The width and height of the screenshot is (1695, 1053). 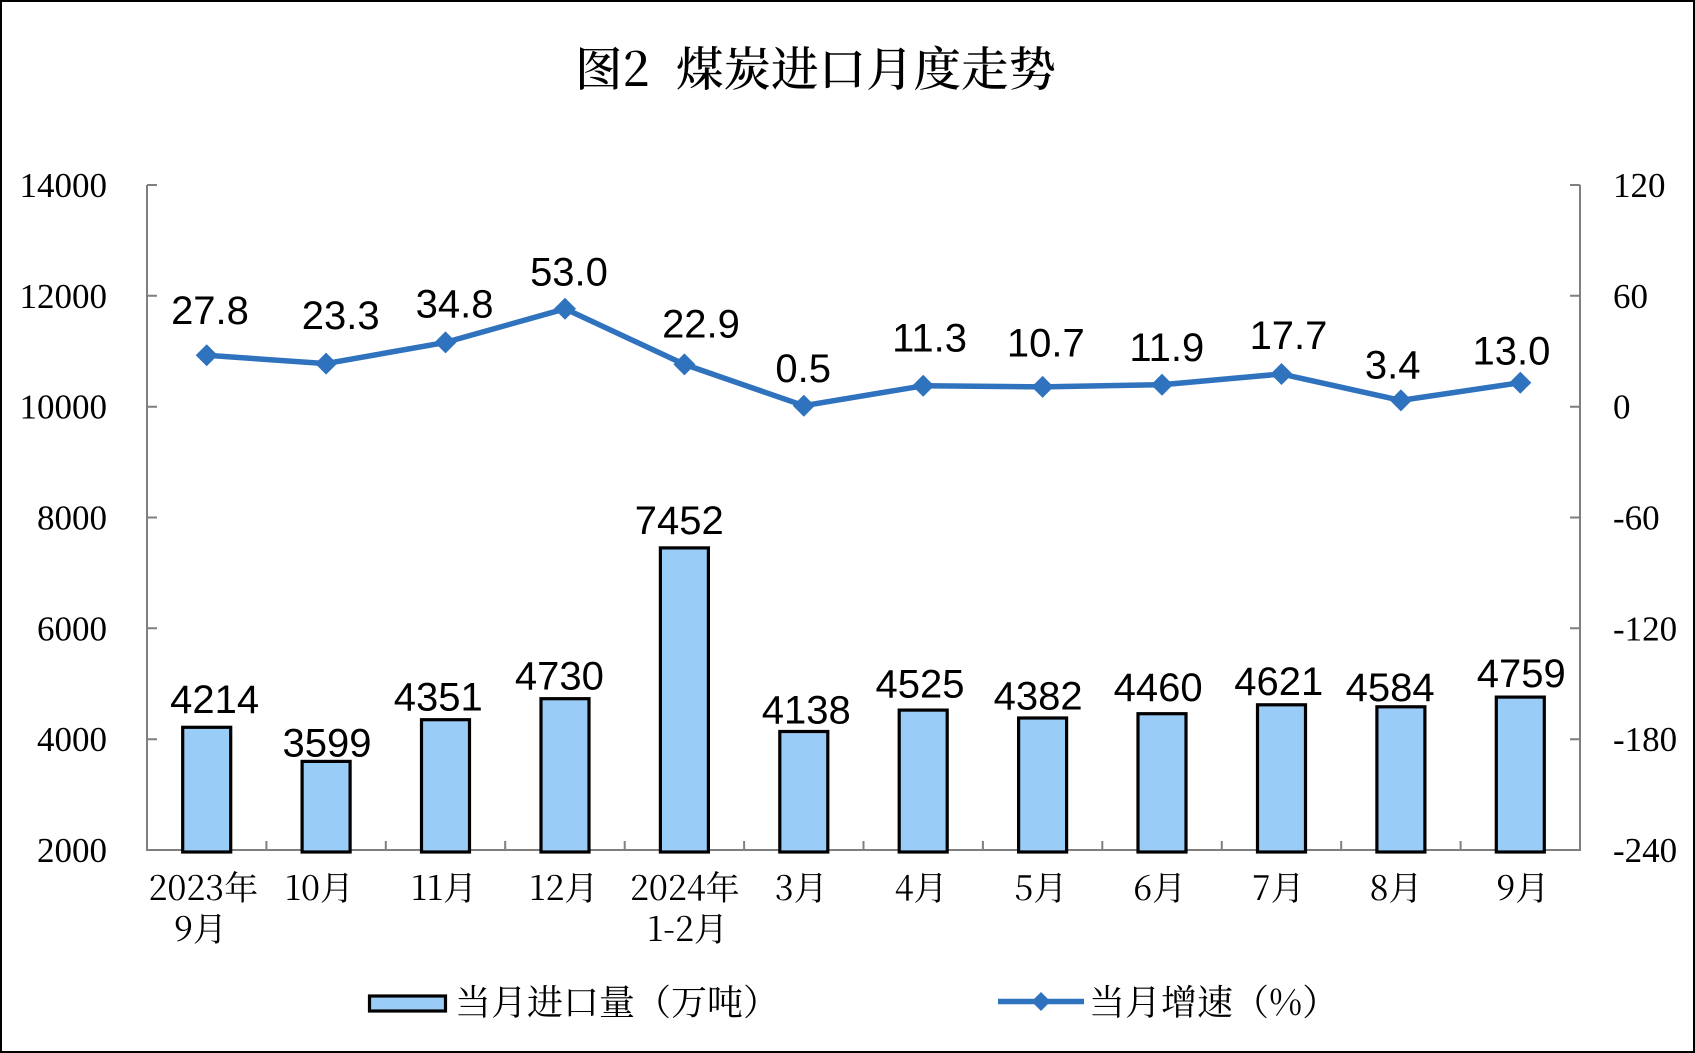 I want to click on svg-text: 53.0, so click(x=569, y=272).